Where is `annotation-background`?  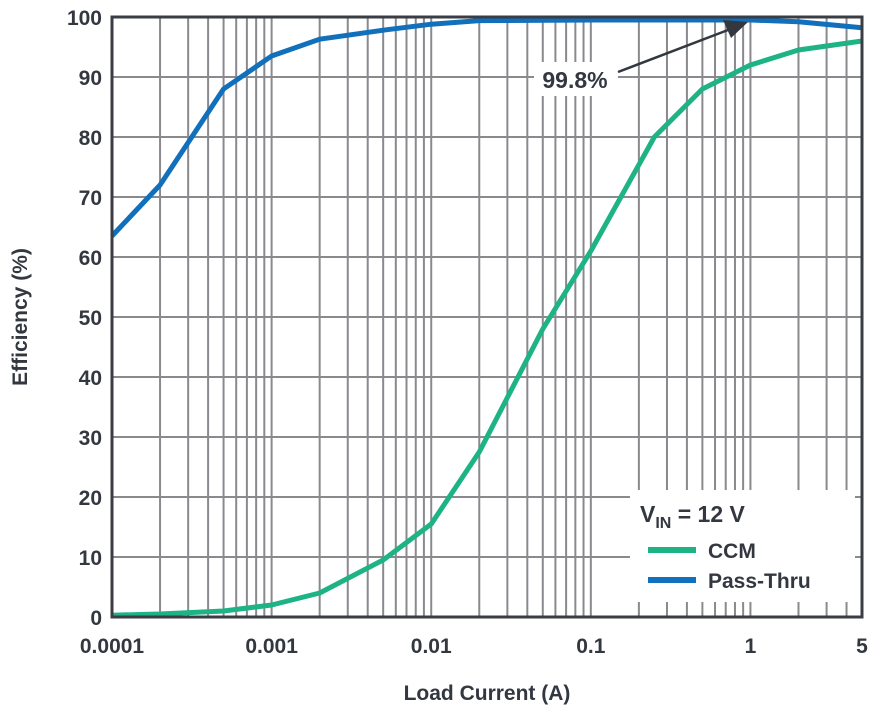 annotation-background is located at coordinates (576, 79).